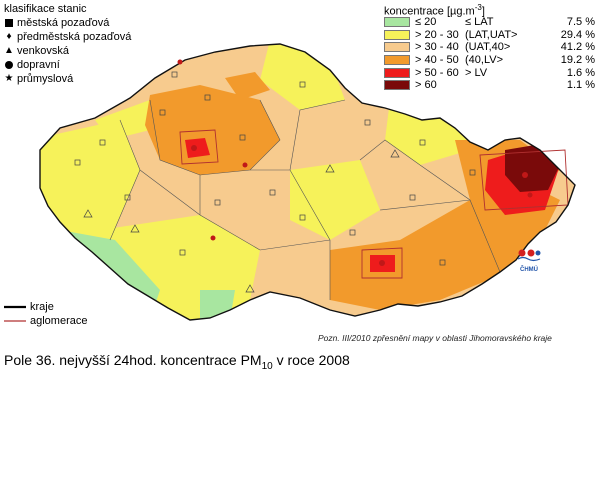  I want to click on station-legend-item: ▲ venkovská, so click(67, 51).